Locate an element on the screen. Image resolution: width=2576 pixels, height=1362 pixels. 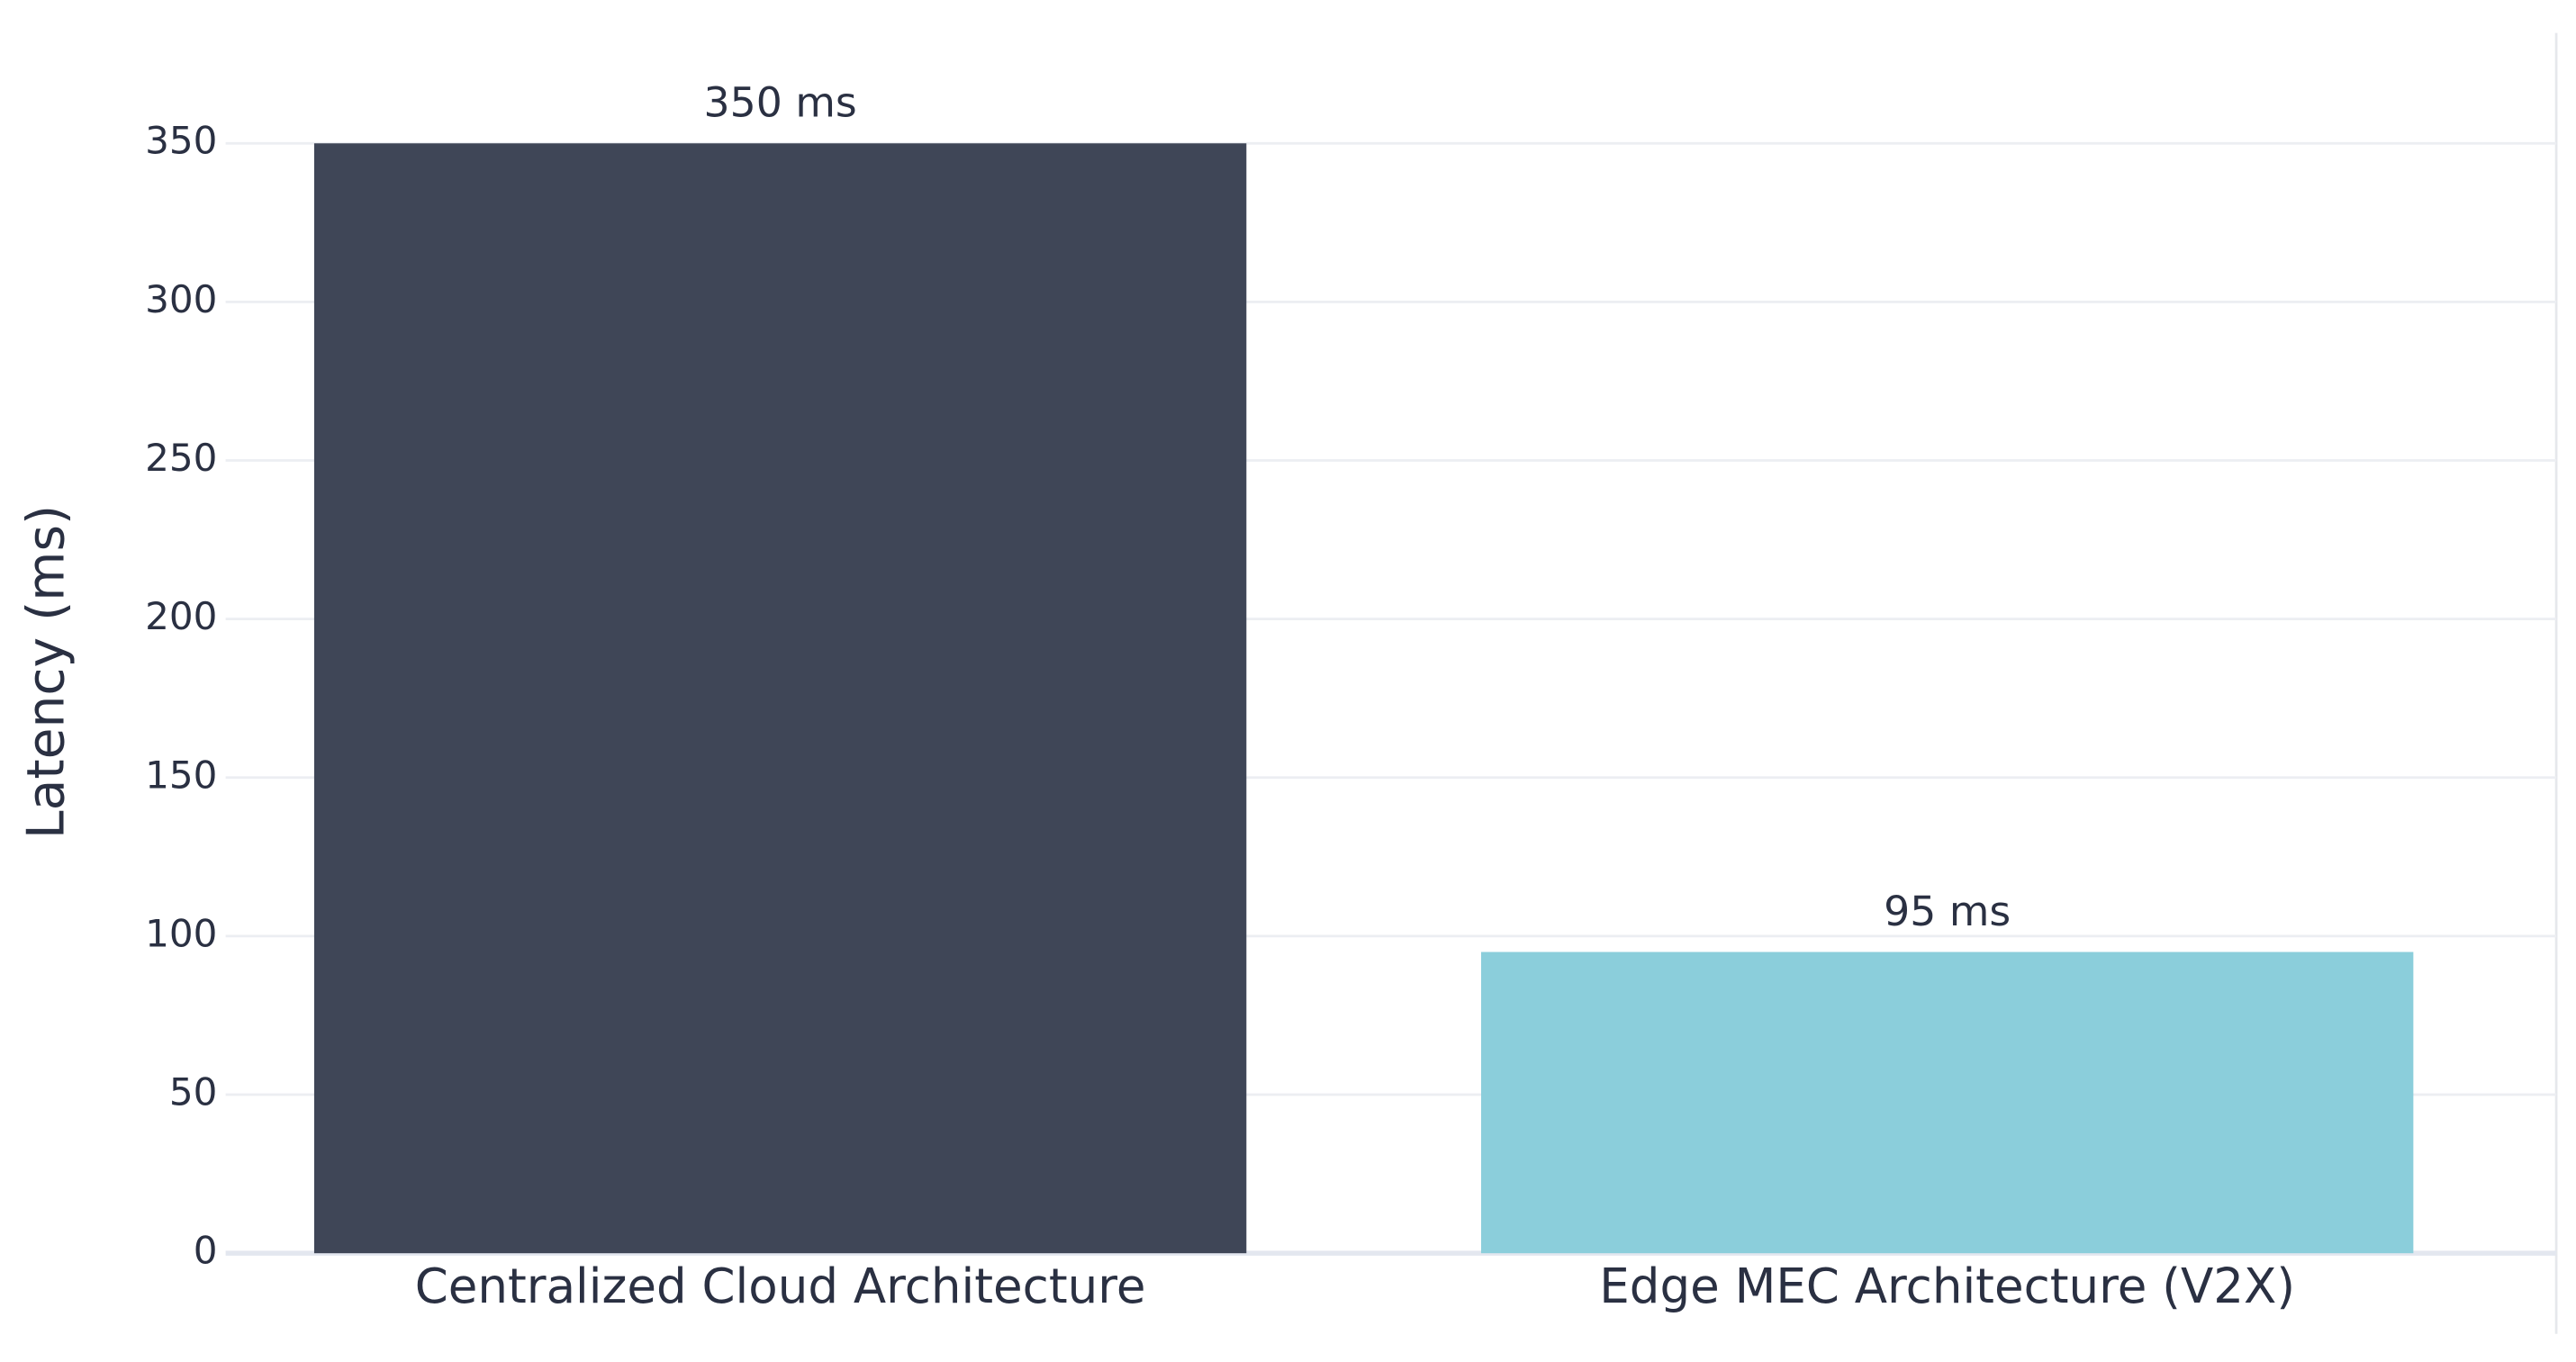
bar is located at coordinates (1947, 1103).